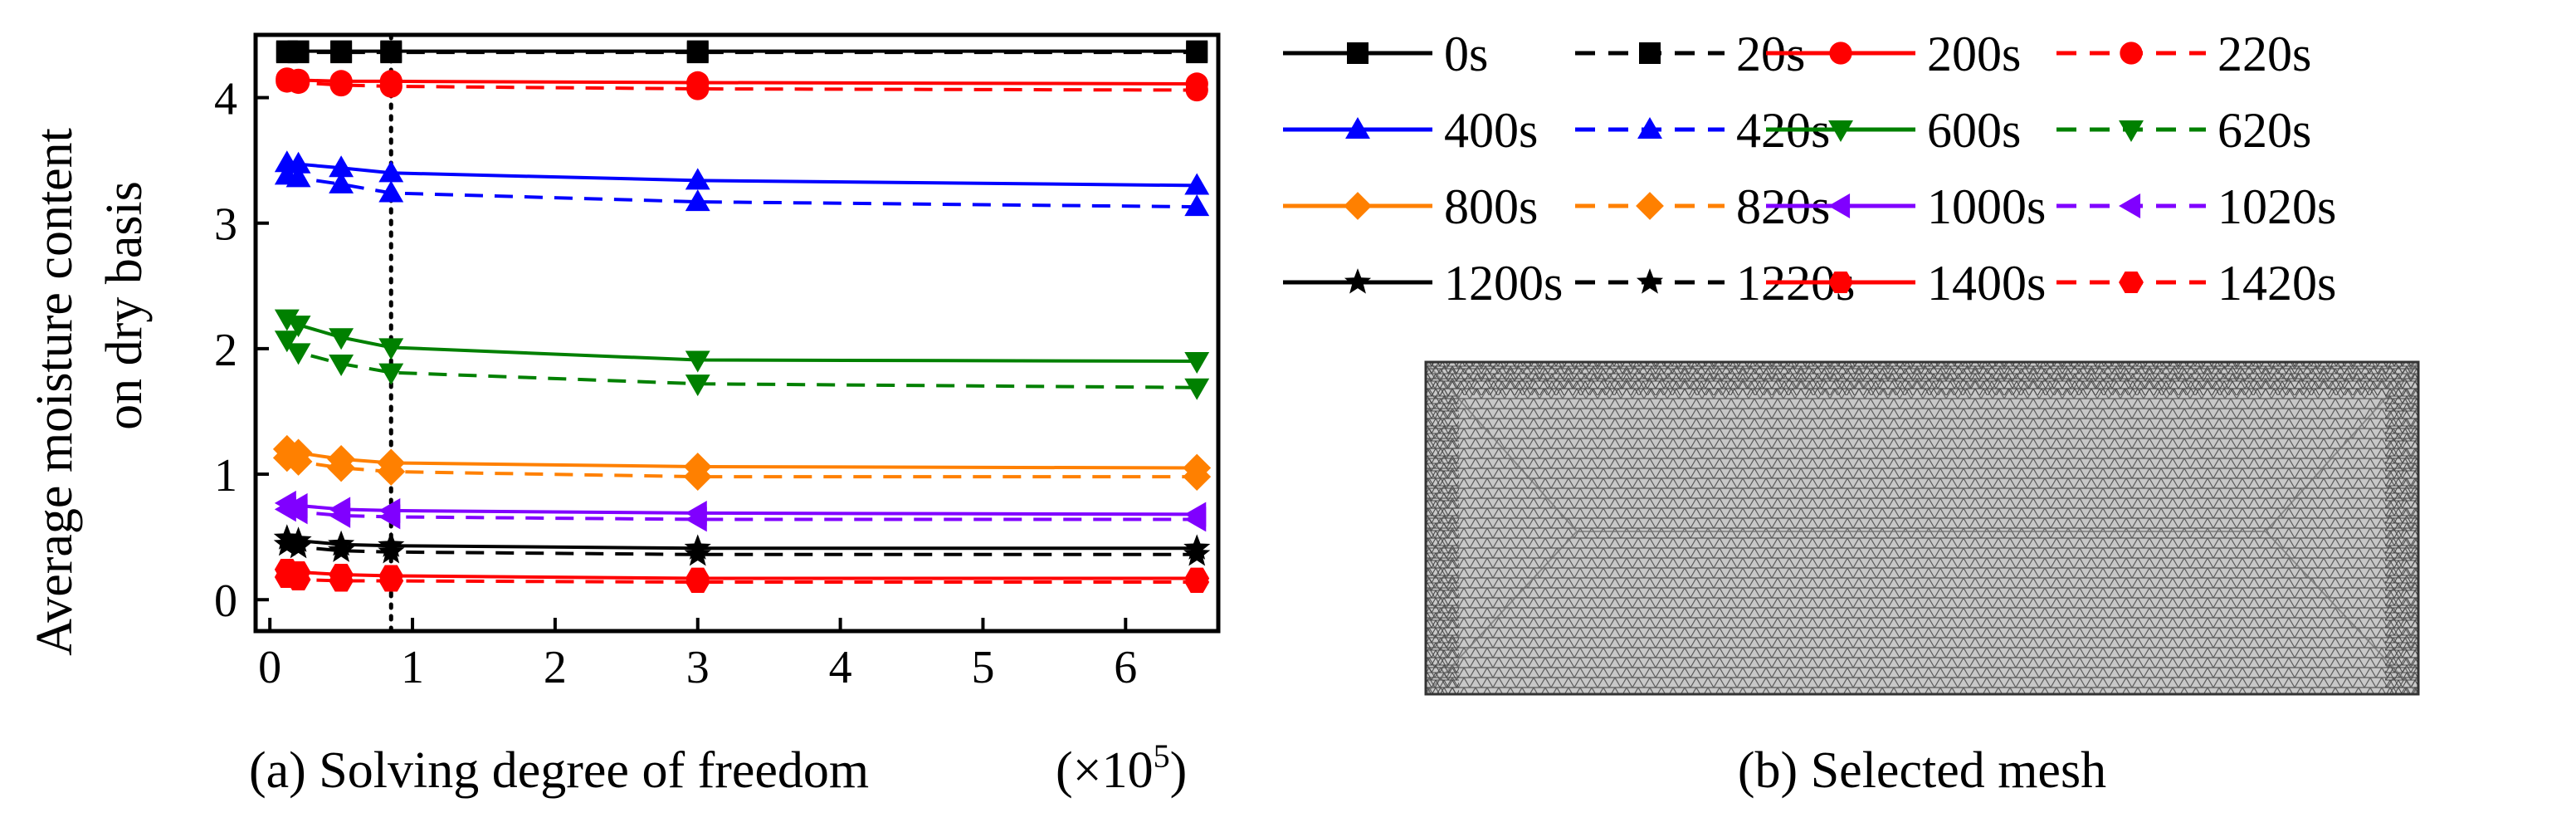  I want to click on legend-item-600s: 600s, so click(1894, 130).